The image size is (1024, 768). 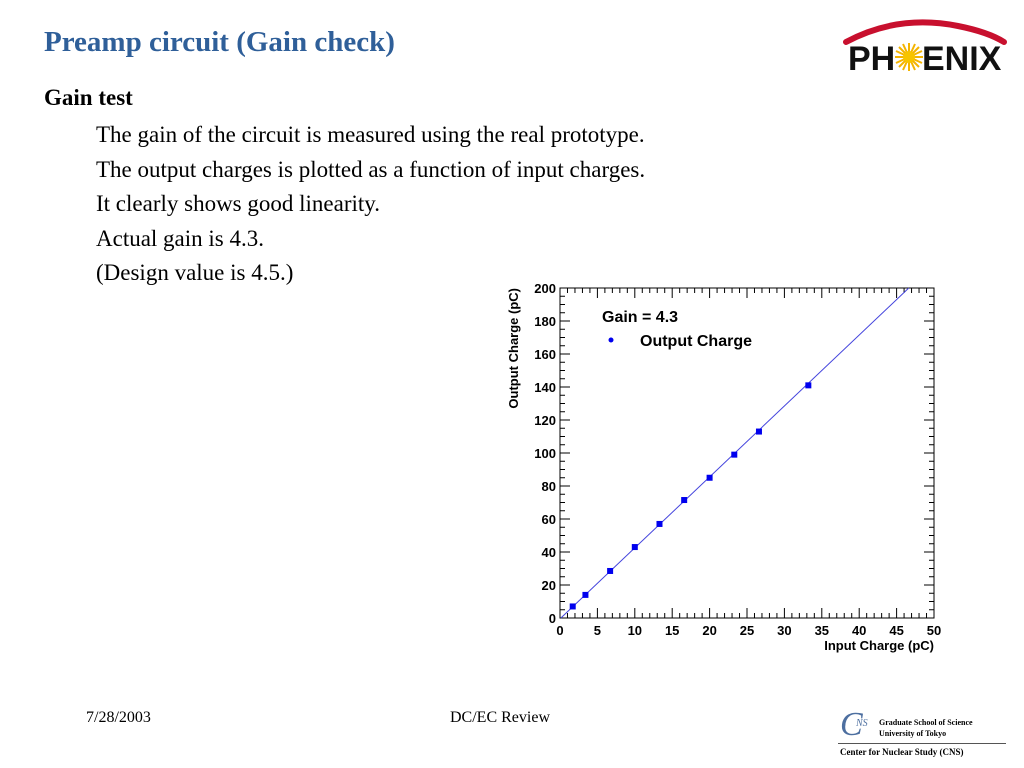 What do you see at coordinates (672, 630) in the screenshot?
I see `x-tick-label: 15` at bounding box center [672, 630].